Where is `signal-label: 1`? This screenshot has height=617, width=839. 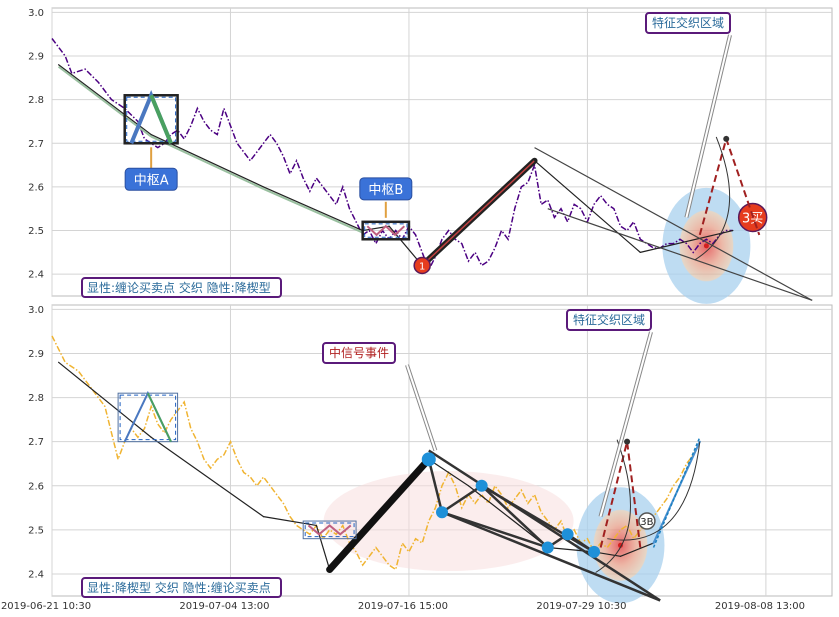
signal-label: 1 is located at coordinates (422, 266).